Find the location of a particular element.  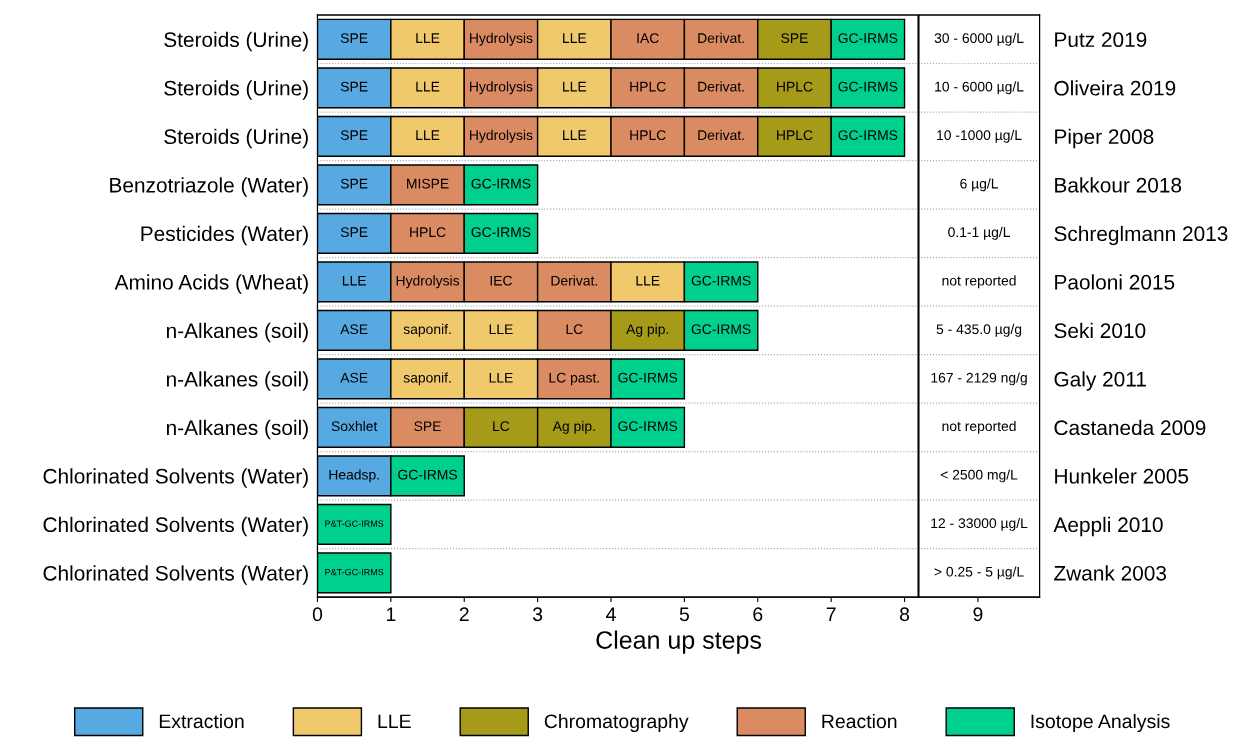

legend-label: Isotope Analysis is located at coordinates (1100, 723).